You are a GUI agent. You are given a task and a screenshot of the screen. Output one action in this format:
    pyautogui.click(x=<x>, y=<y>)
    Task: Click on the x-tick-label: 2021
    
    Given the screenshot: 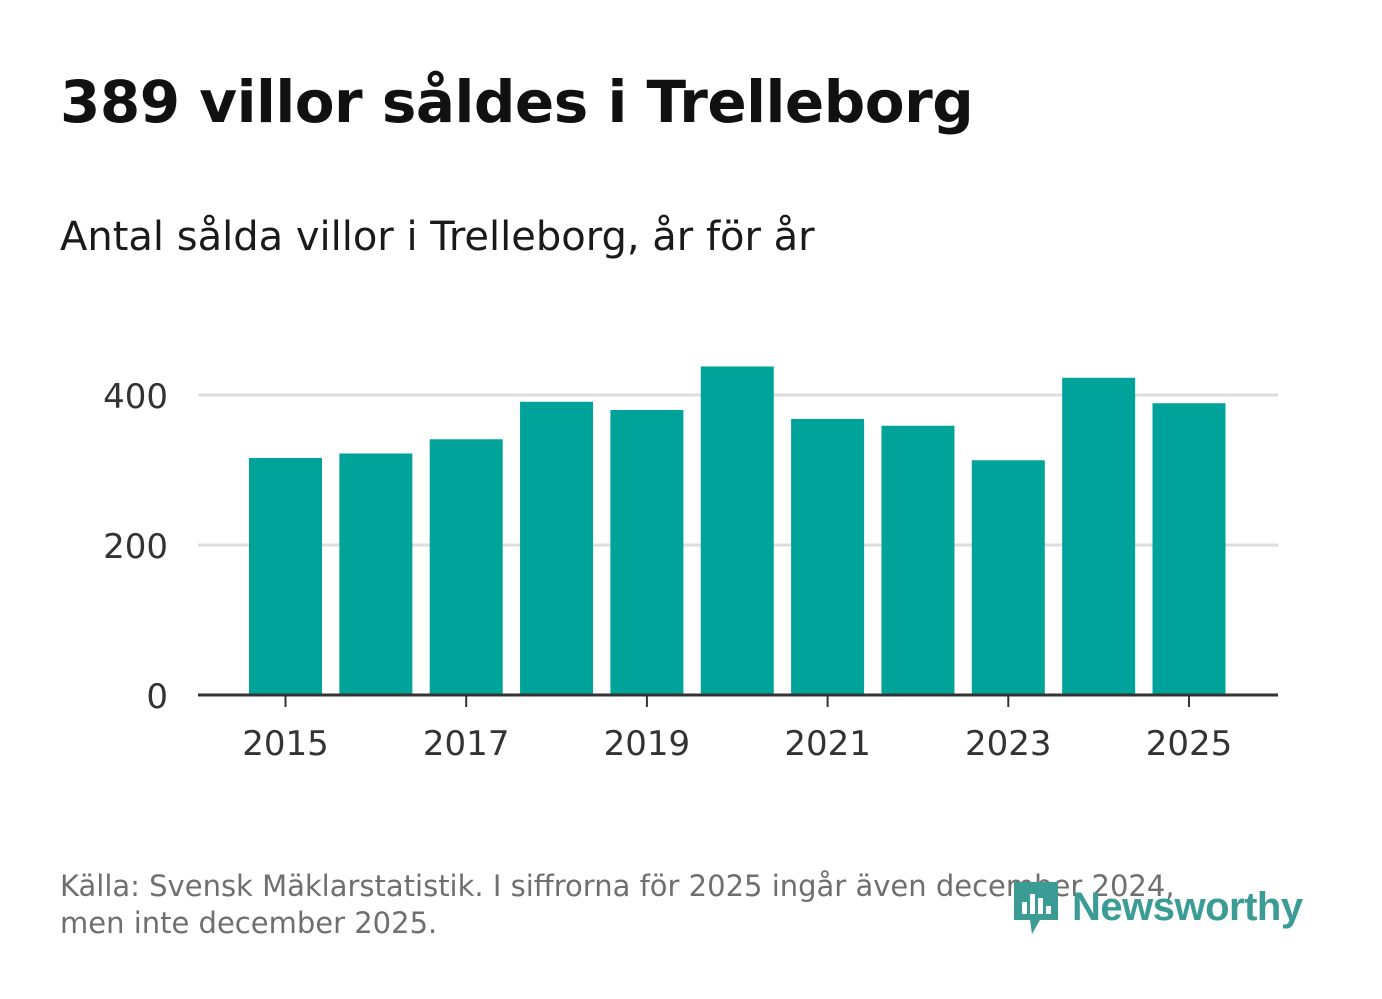 What is the action you would take?
    pyautogui.click(x=827, y=744)
    